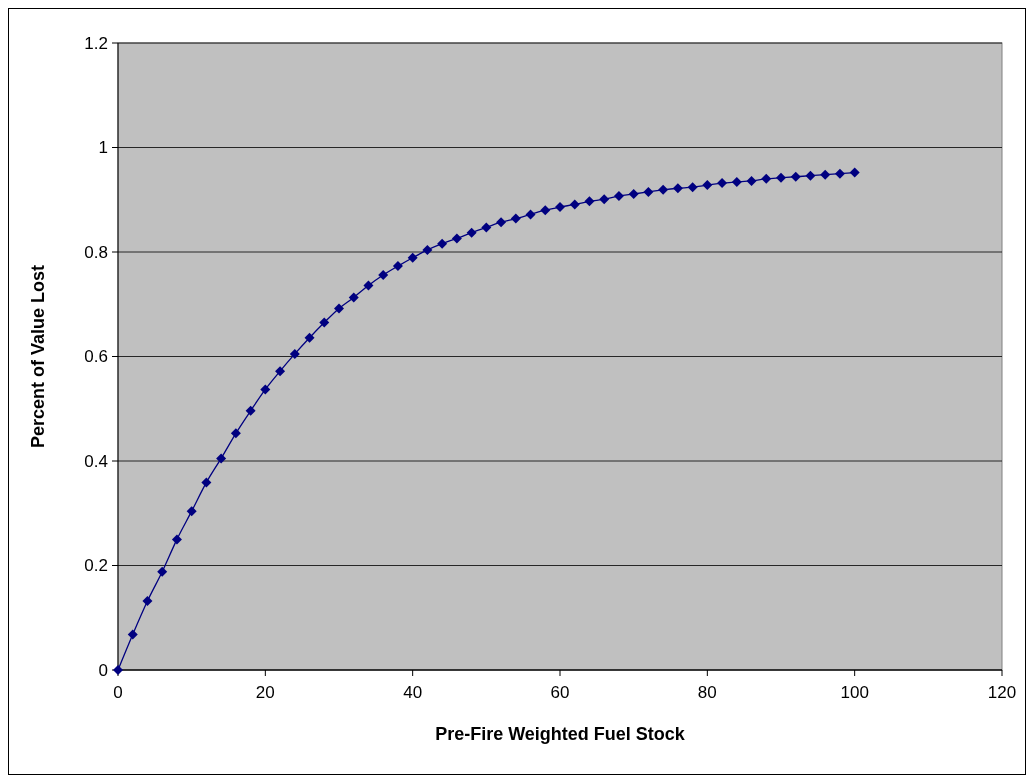 This screenshot has height=783, width=1034. What do you see at coordinates (103, 670) in the screenshot?
I see `y-tick-label: 0` at bounding box center [103, 670].